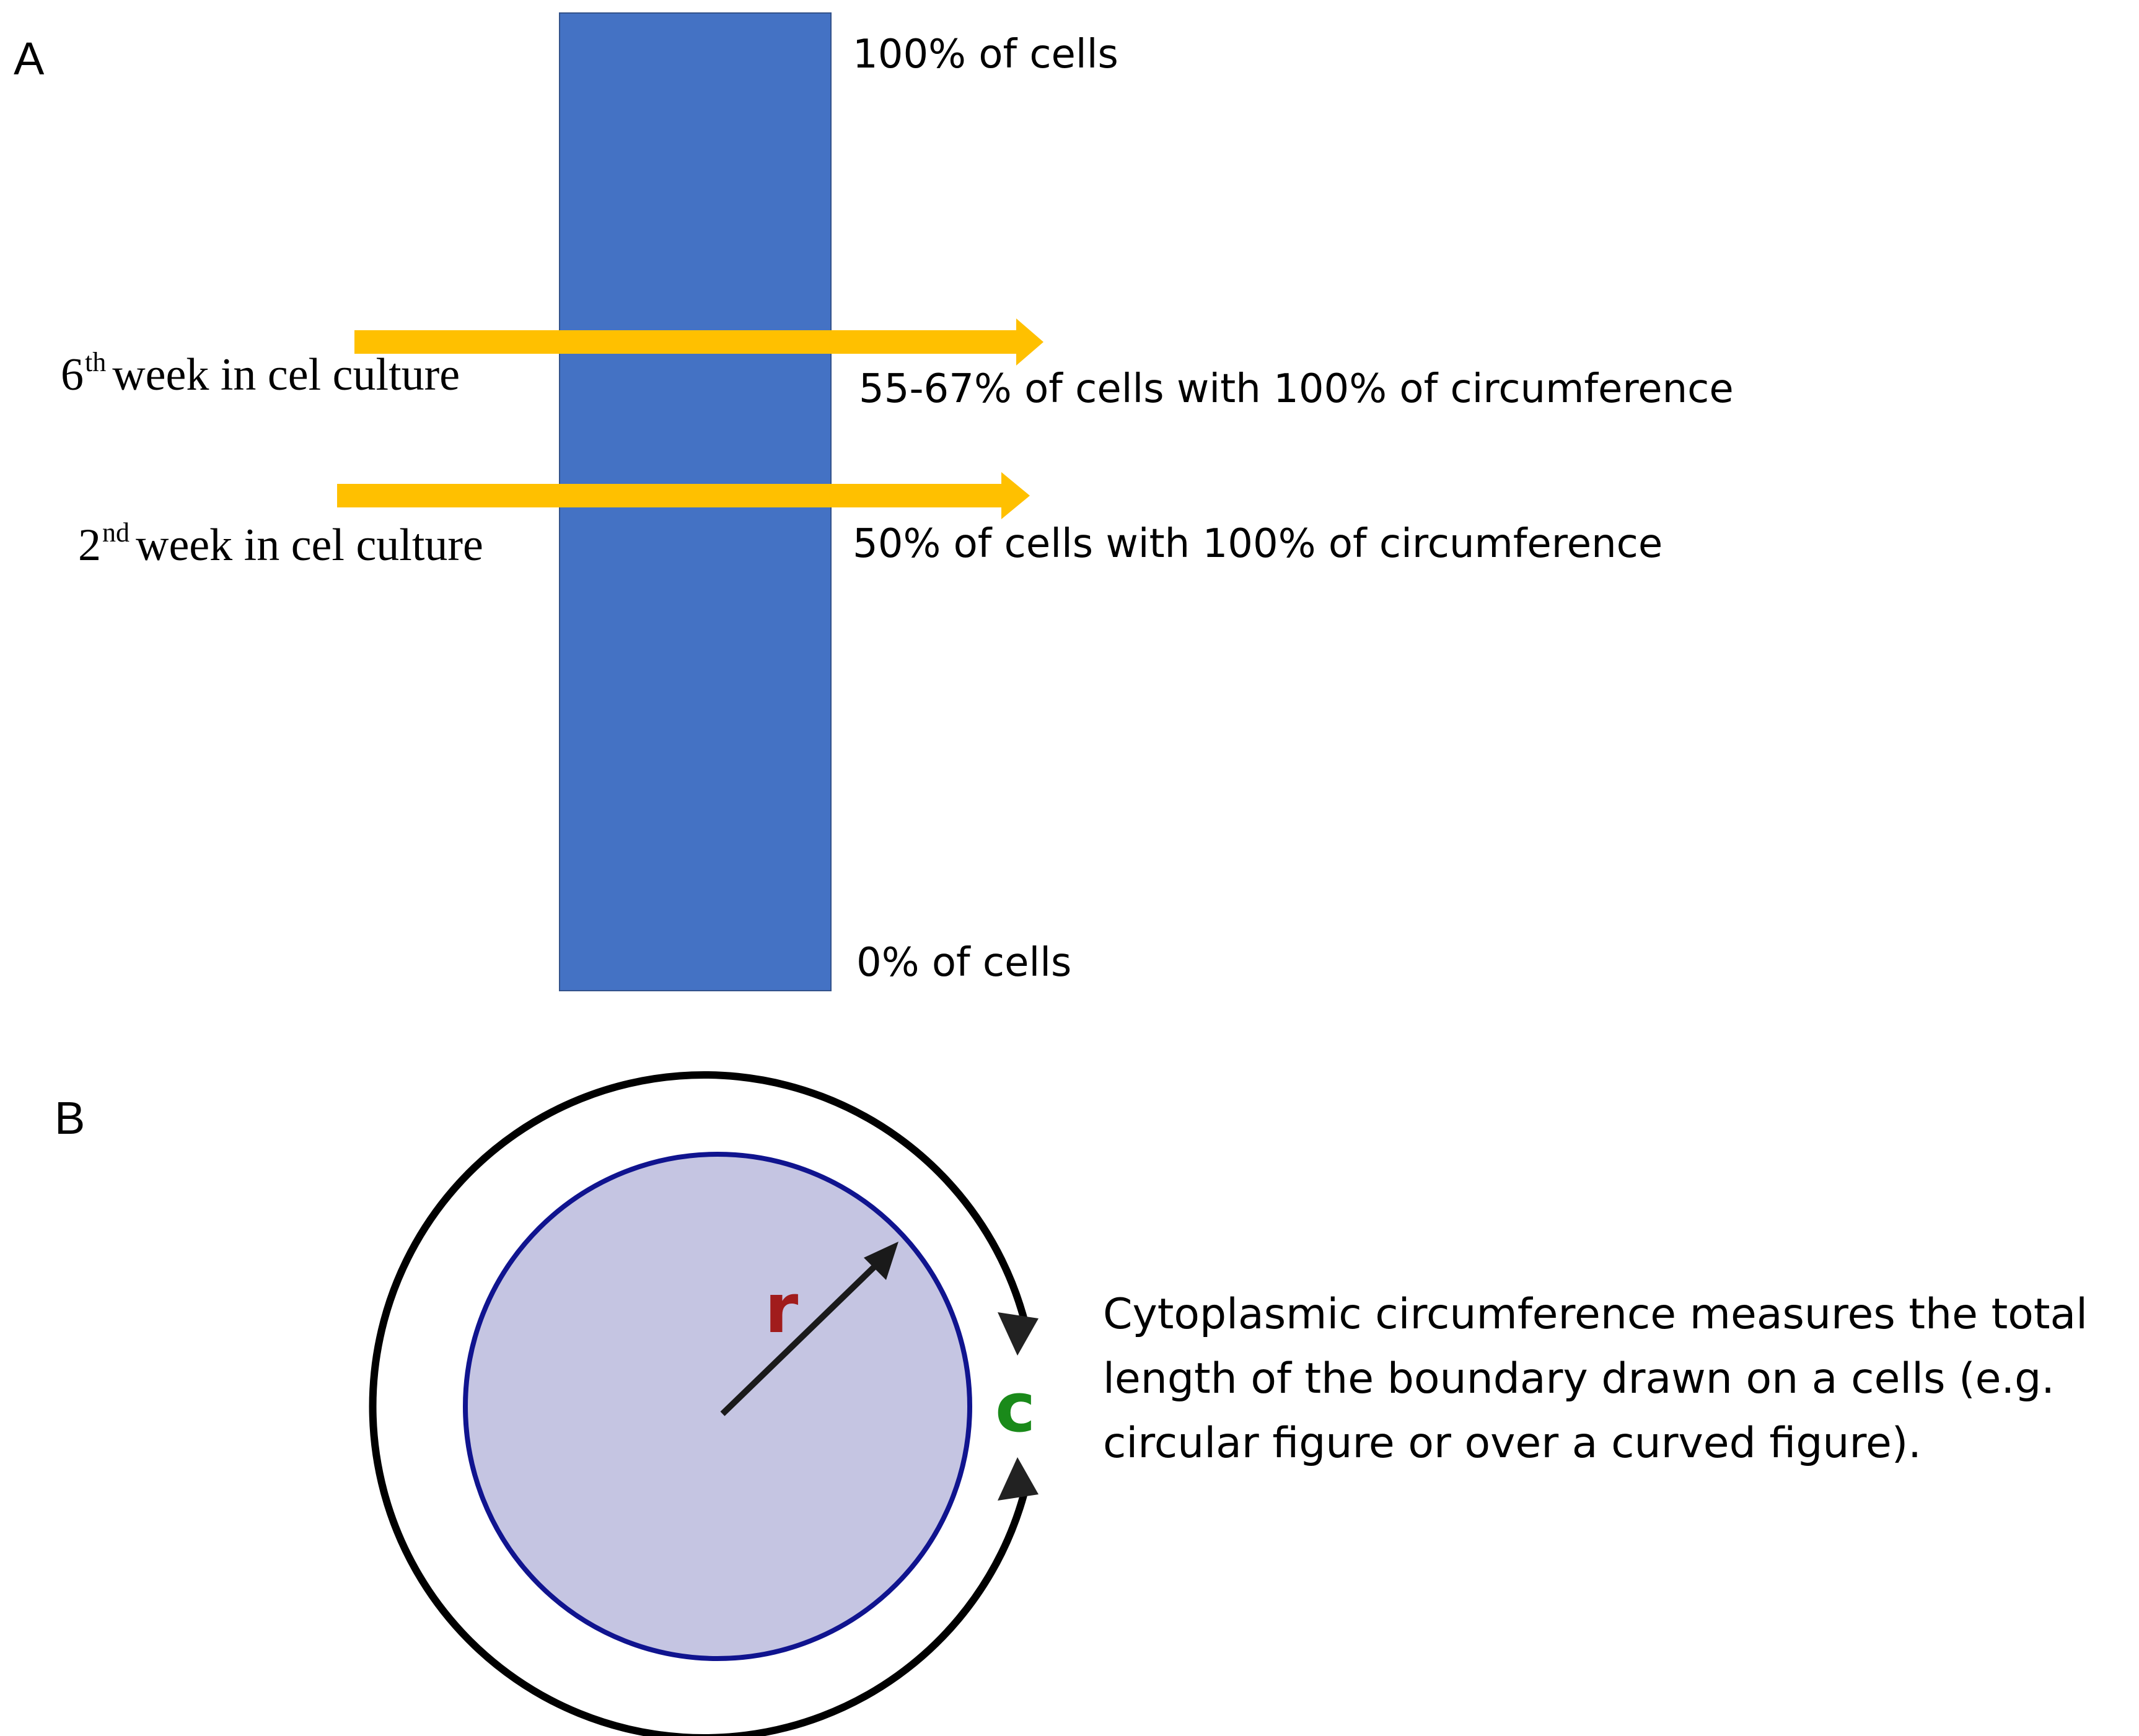 The image size is (2139, 1736). I want to click on bottom-scale-label: 0% of cells, so click(964, 963).